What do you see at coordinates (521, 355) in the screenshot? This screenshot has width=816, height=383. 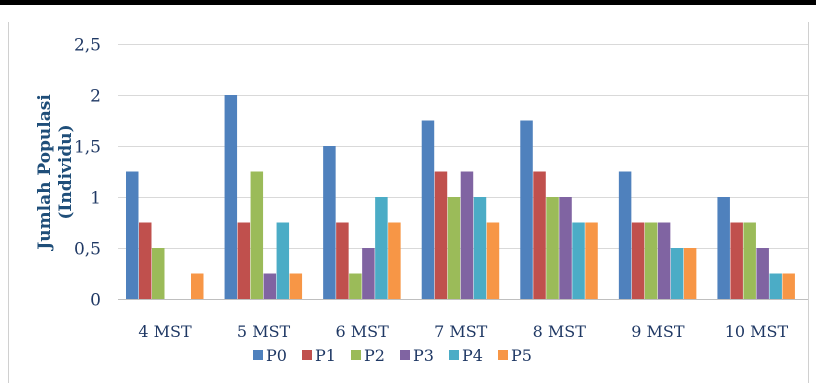 I see `legend-label: P5` at bounding box center [521, 355].